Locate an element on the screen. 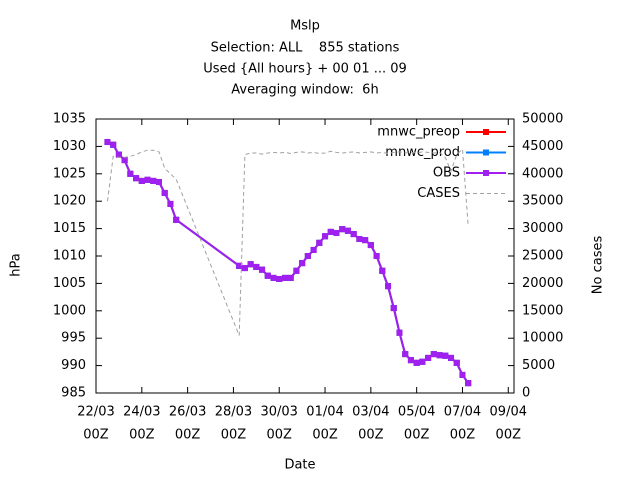 The height and width of the screenshot is (480, 640). y-tick-label: 1030 is located at coordinates (69, 146).